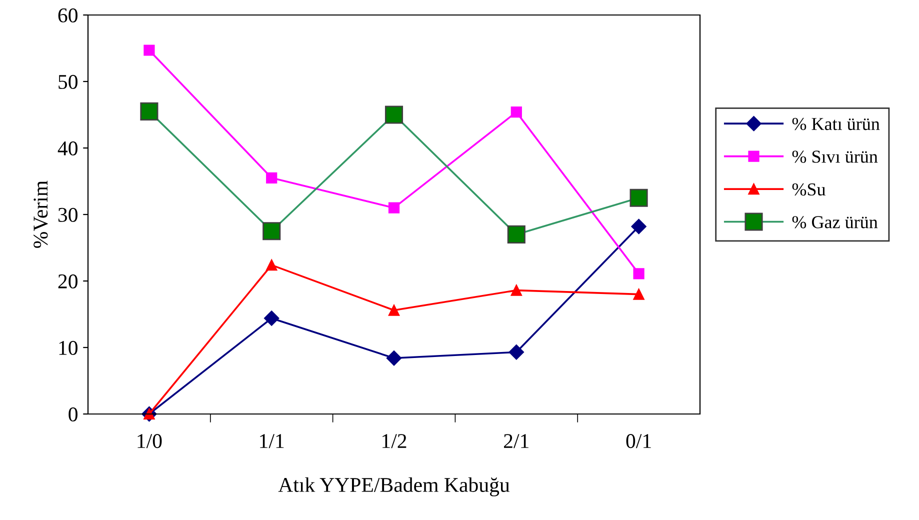  I want to click on y-tick-label: 30, so click(68, 215).